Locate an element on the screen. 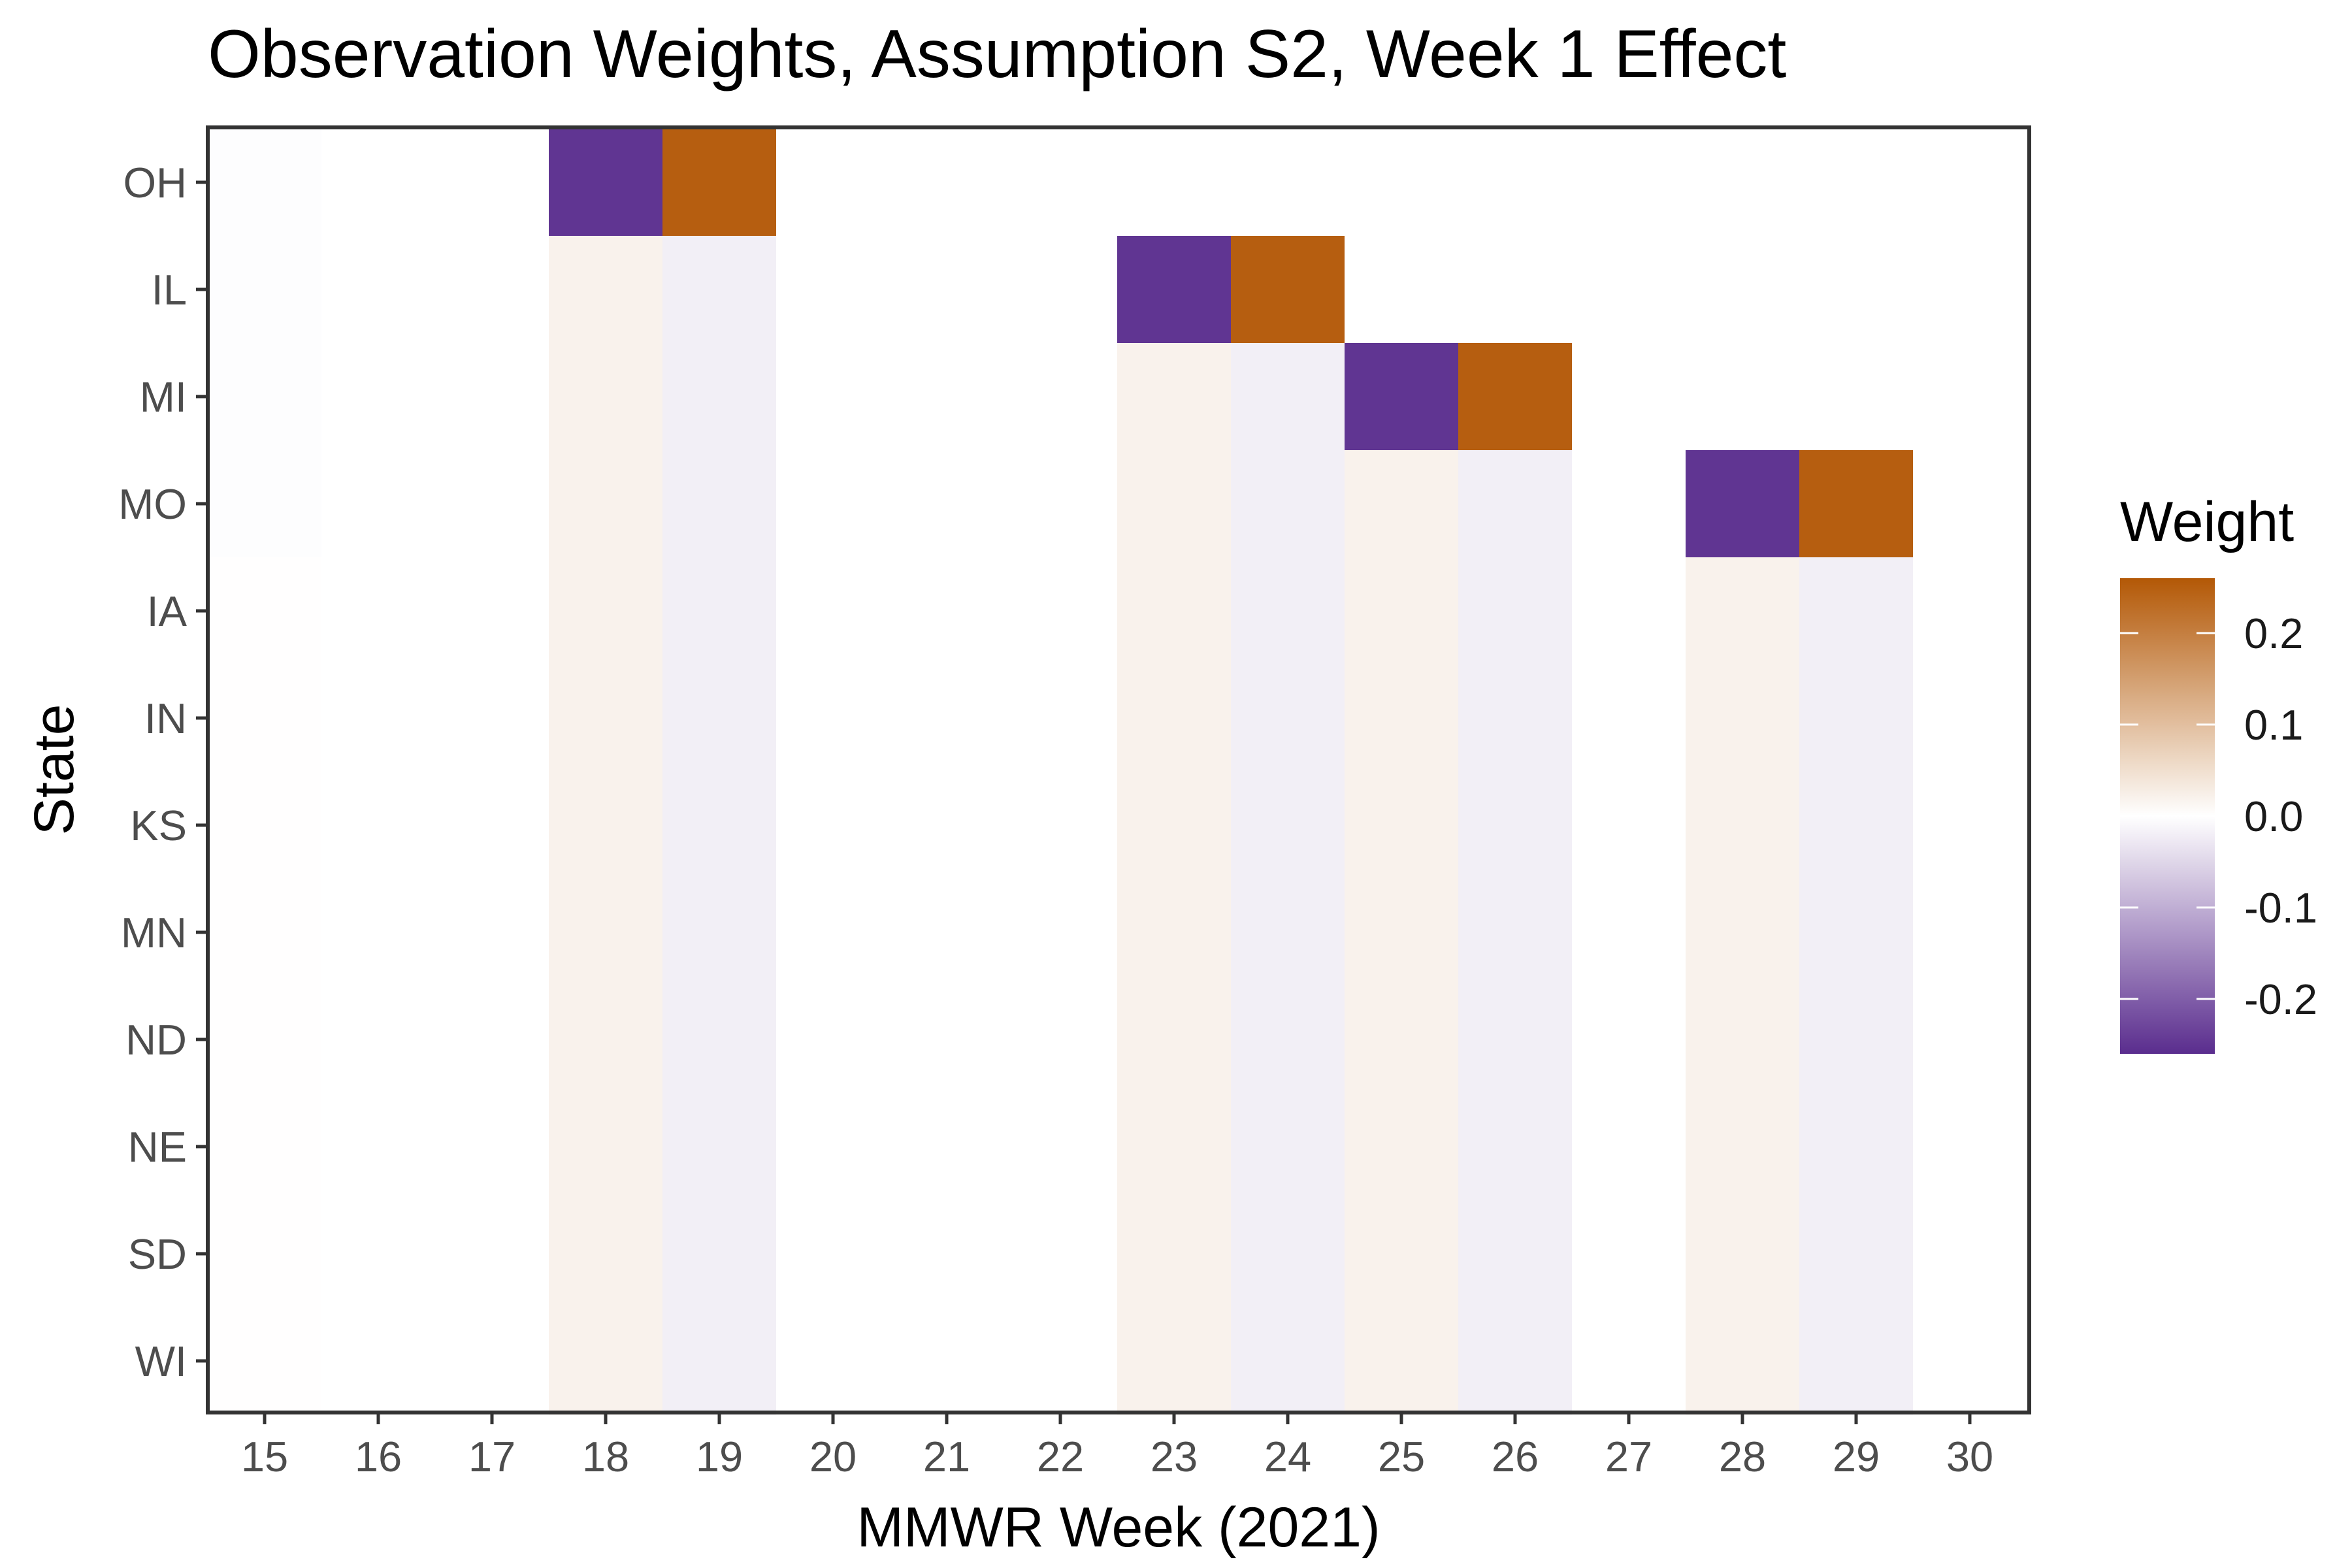 The height and width of the screenshot is (1568, 2352). x-tick-label: 18 is located at coordinates (605, 1456).